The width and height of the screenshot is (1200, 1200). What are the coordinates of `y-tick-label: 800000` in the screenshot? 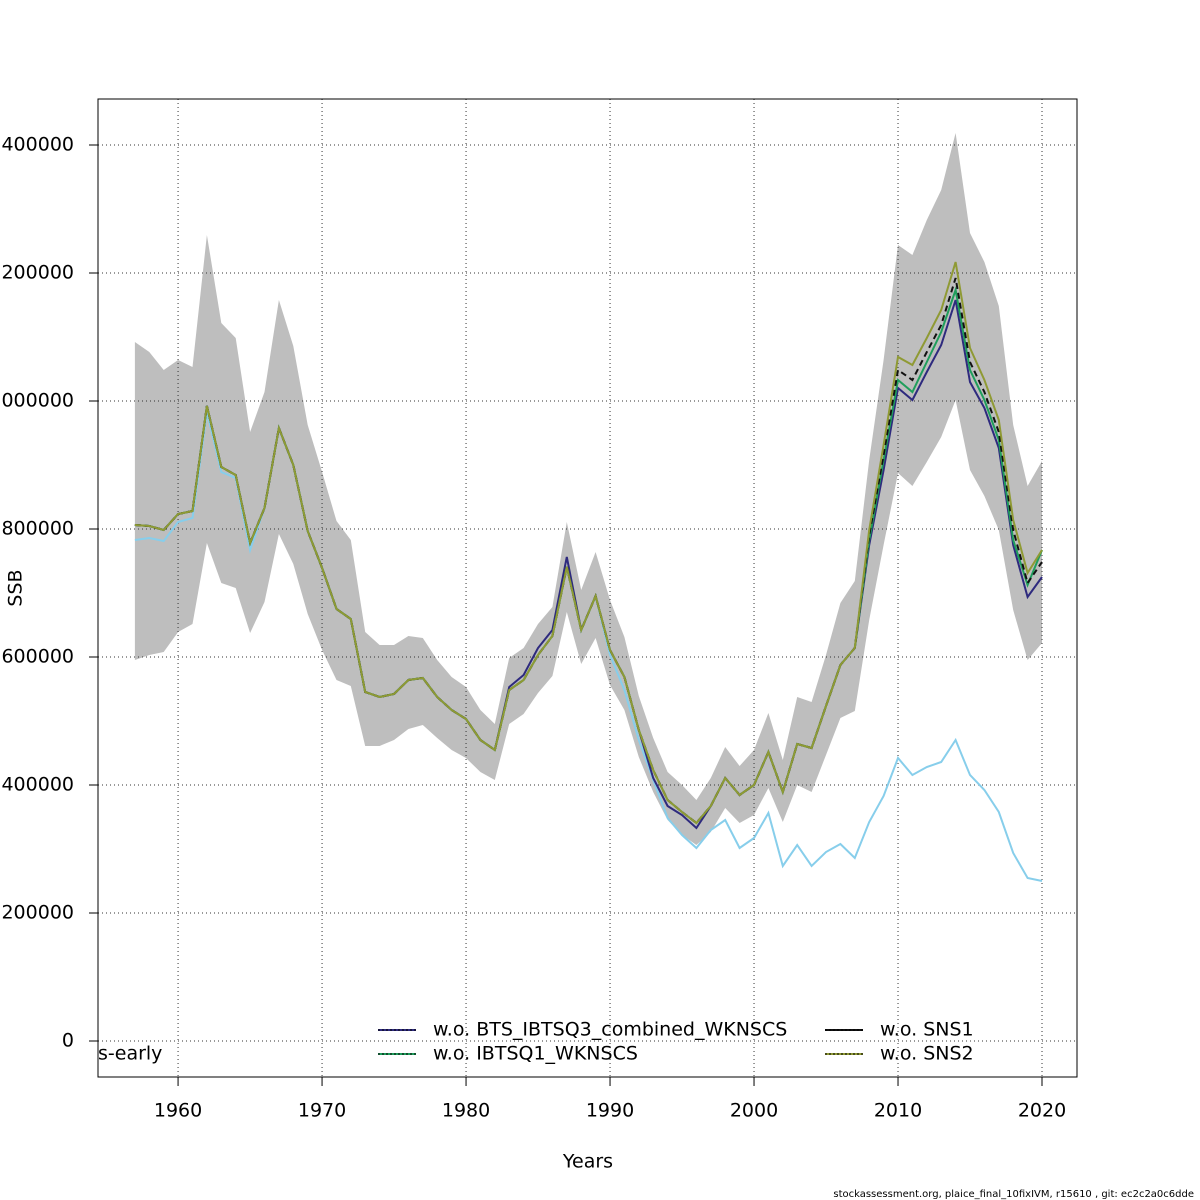 It's located at (37, 529).